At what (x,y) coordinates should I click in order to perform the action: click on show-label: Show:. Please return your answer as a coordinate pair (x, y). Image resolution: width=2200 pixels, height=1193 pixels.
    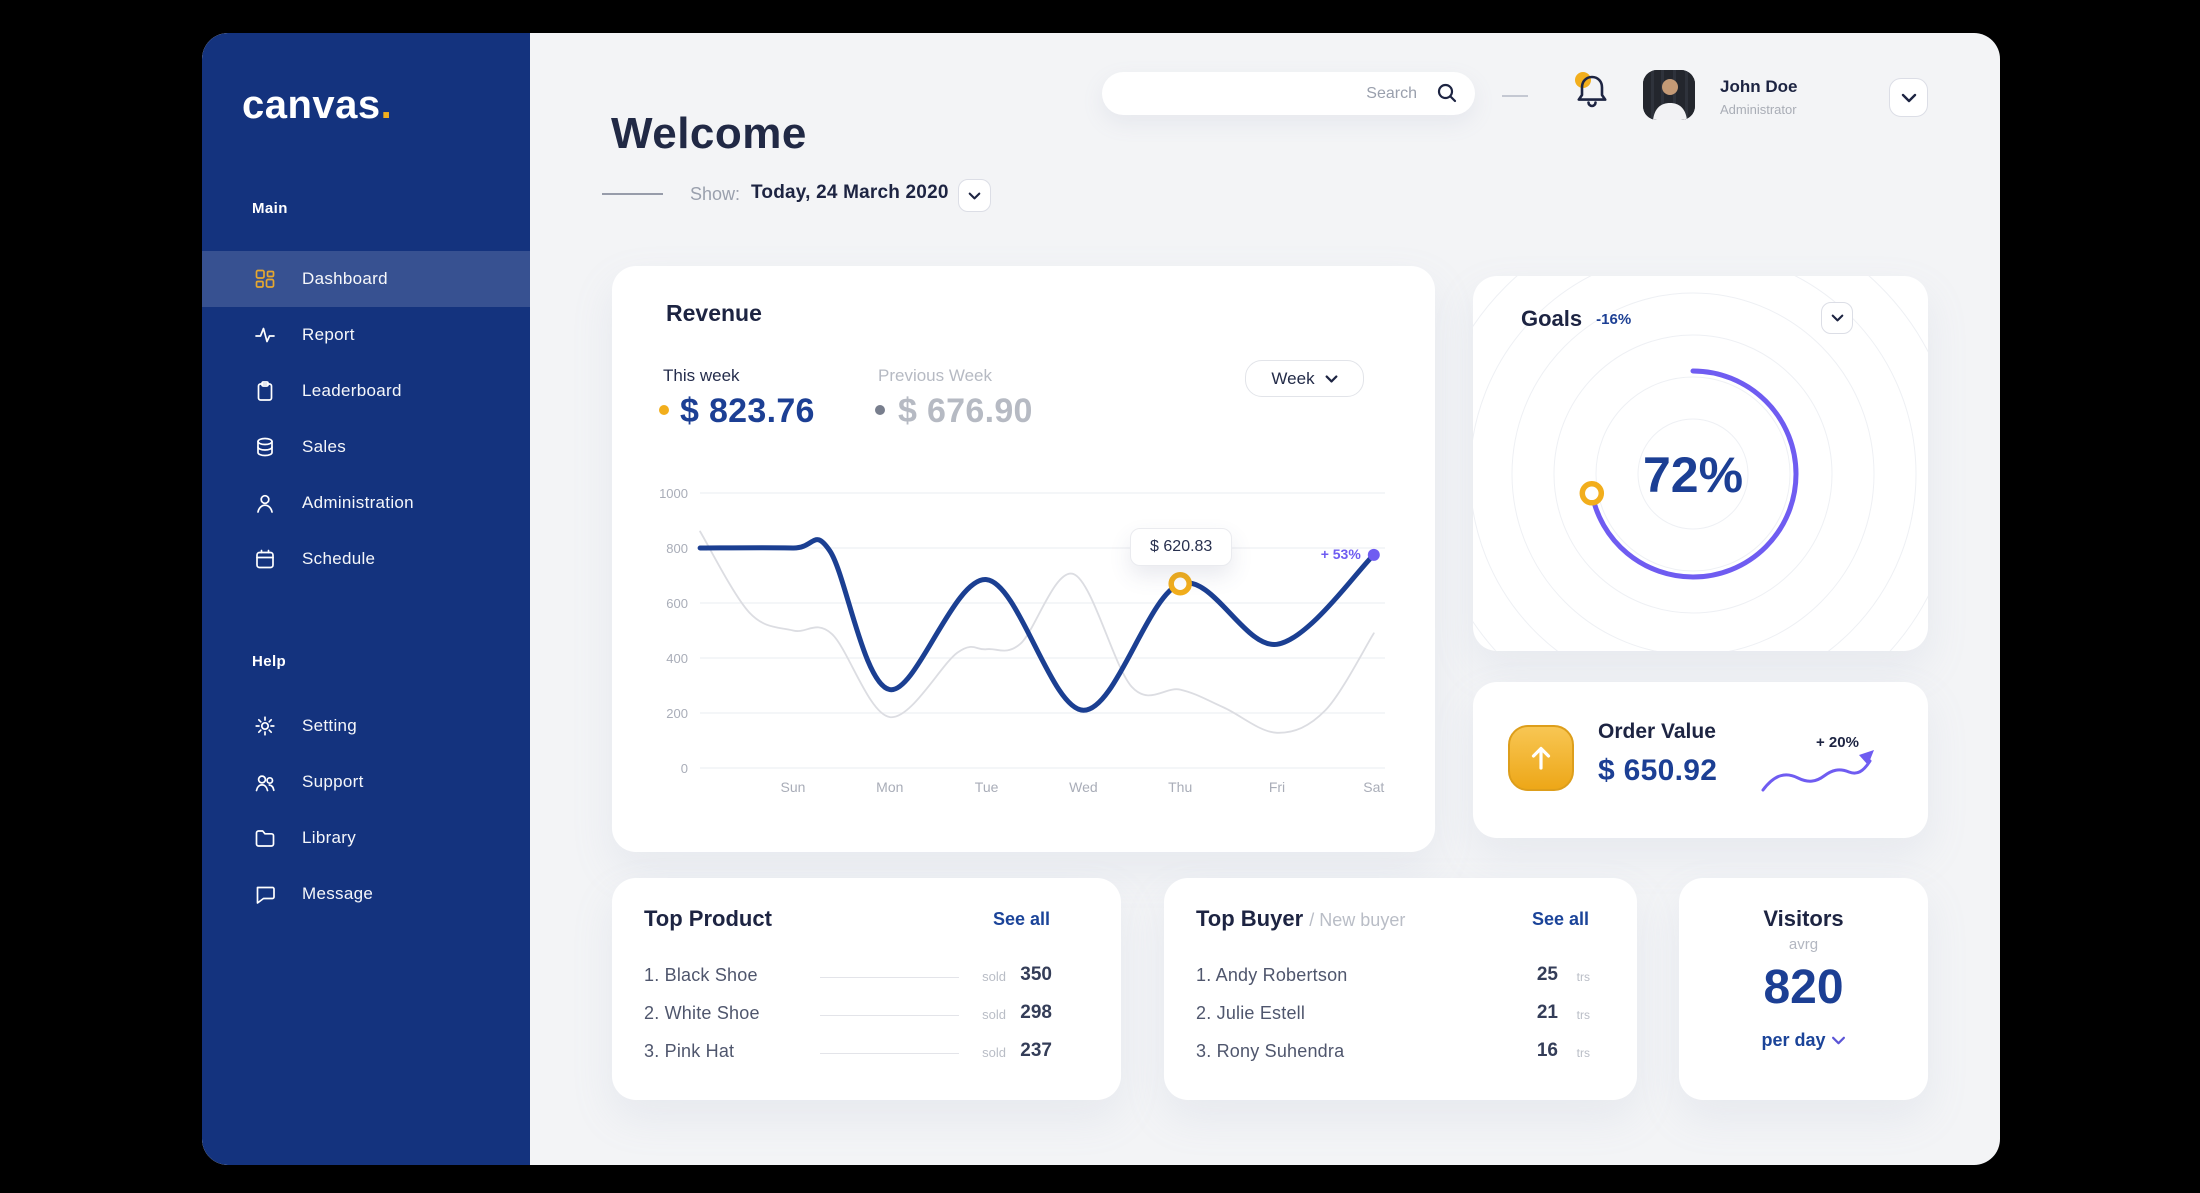
    Looking at the image, I should click on (715, 194).